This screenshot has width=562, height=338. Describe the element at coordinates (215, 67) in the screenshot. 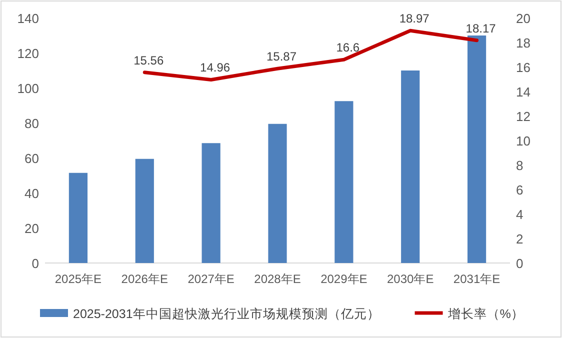

I see `data-label: 14.96` at that location.